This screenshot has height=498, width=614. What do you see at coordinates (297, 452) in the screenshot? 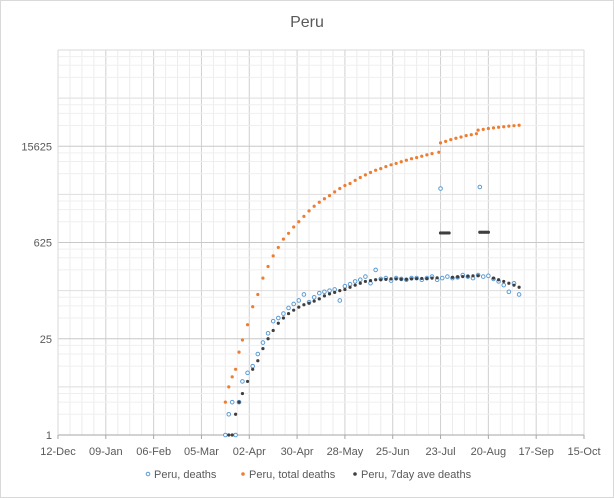
I see `x-tick-label: 30-Apr` at bounding box center [297, 452].